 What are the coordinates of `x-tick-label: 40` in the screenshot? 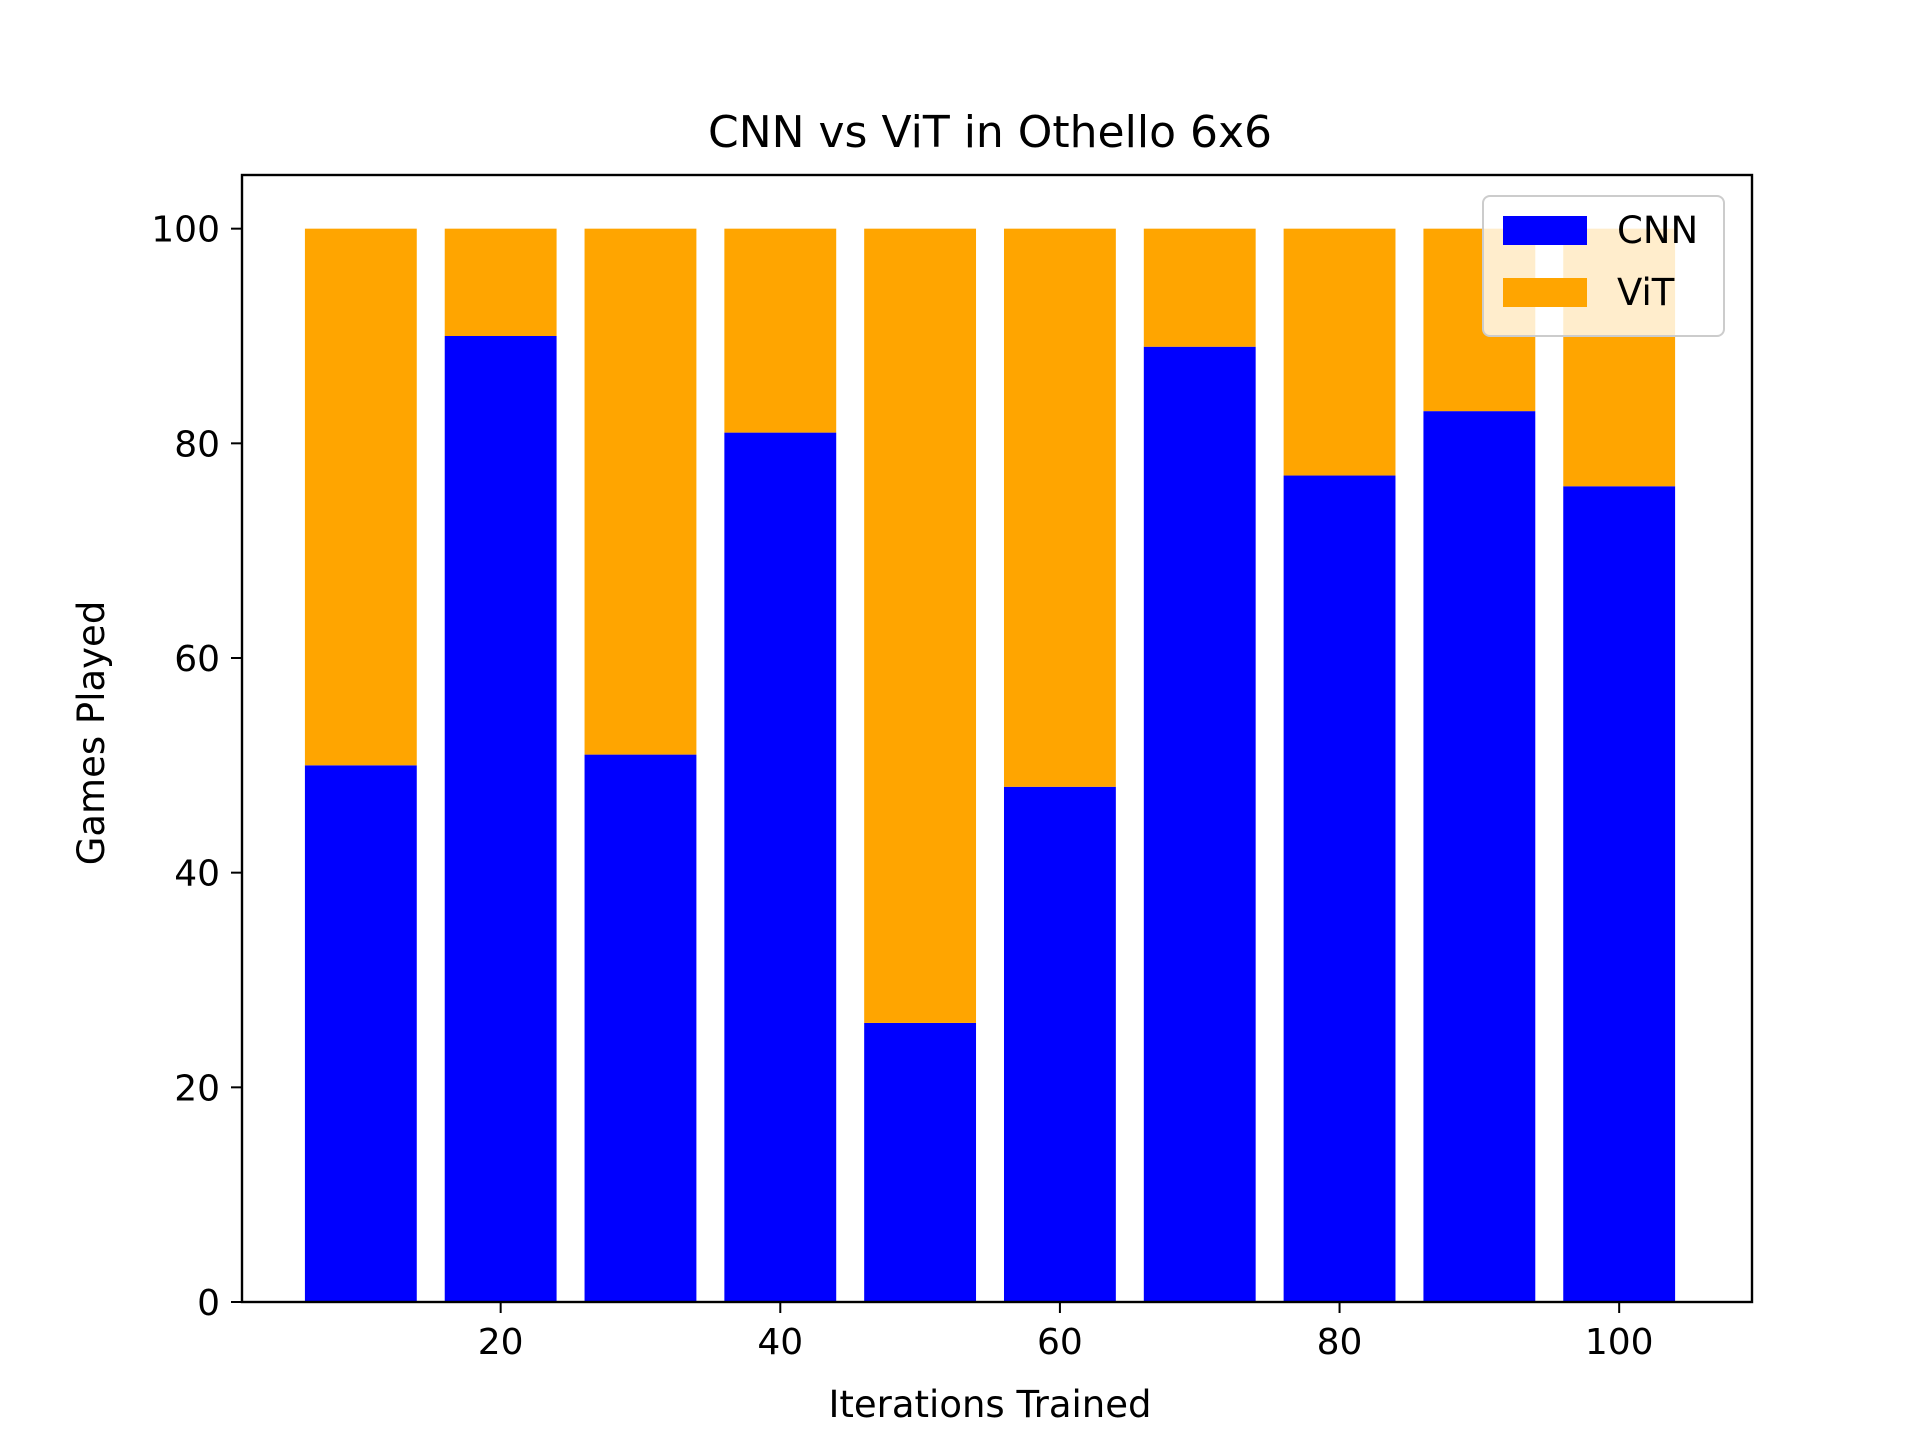 It's located at (780, 1342).